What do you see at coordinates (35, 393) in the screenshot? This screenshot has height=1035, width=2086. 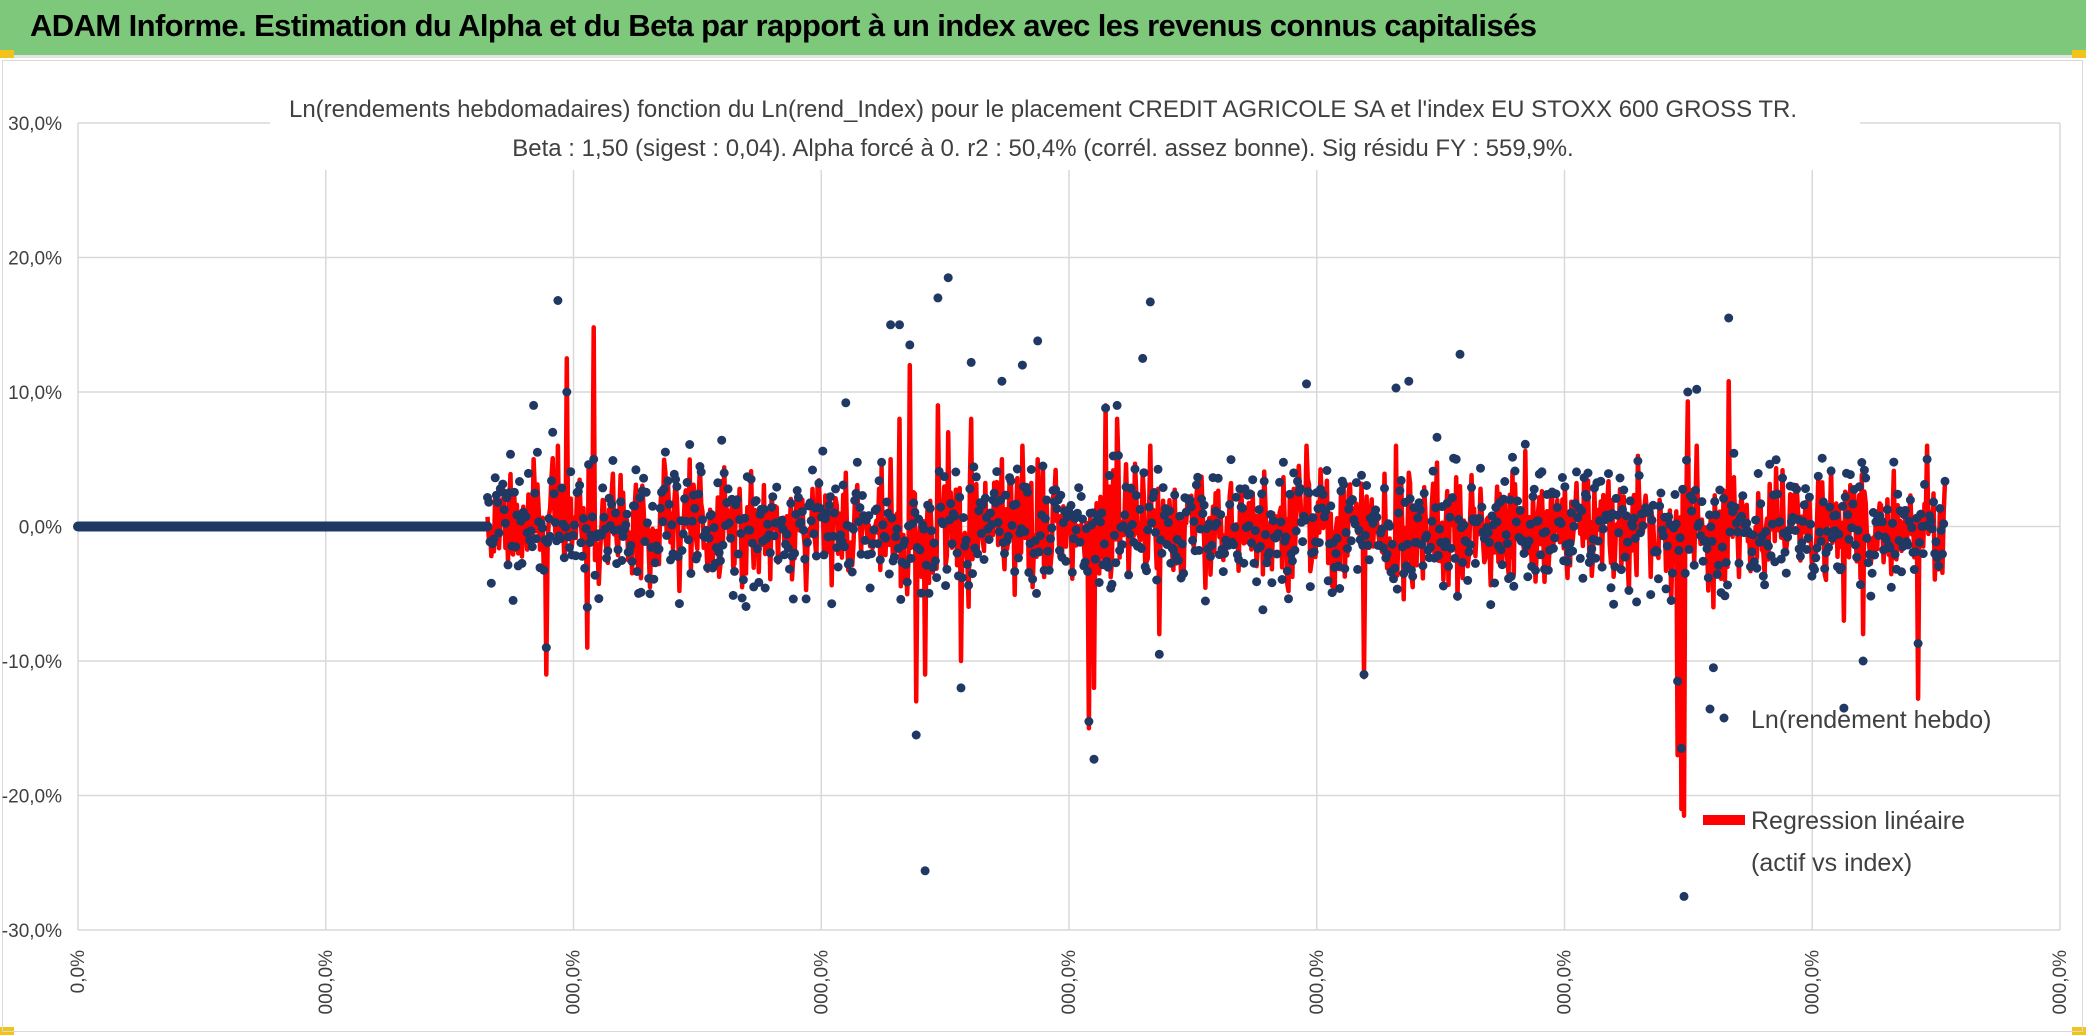 I see `y-tick-label: 10,0%` at bounding box center [35, 393].